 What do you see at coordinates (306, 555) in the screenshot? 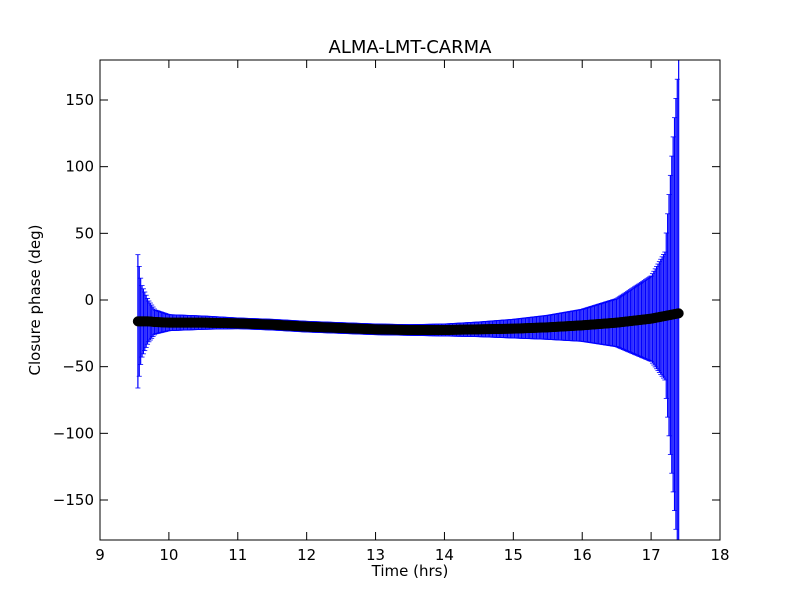
I see `x-tick-label: 12` at bounding box center [306, 555].